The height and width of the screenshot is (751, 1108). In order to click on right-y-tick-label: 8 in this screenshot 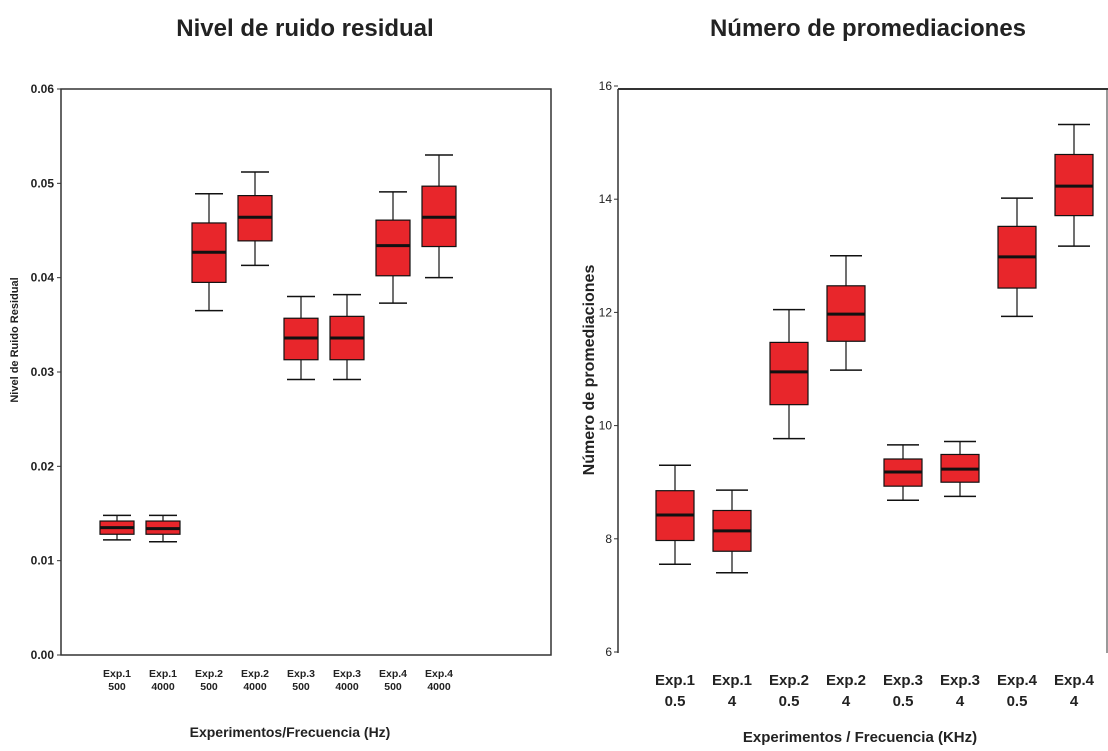, I will do `click(608, 539)`.